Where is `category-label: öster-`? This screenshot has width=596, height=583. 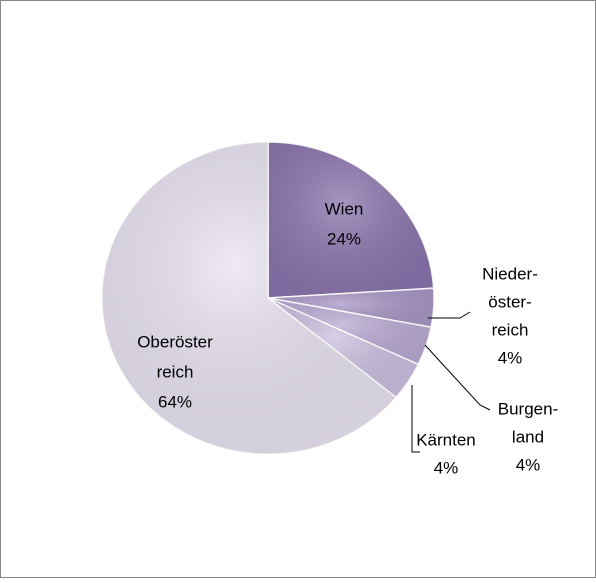 category-label: öster- is located at coordinates (509, 301).